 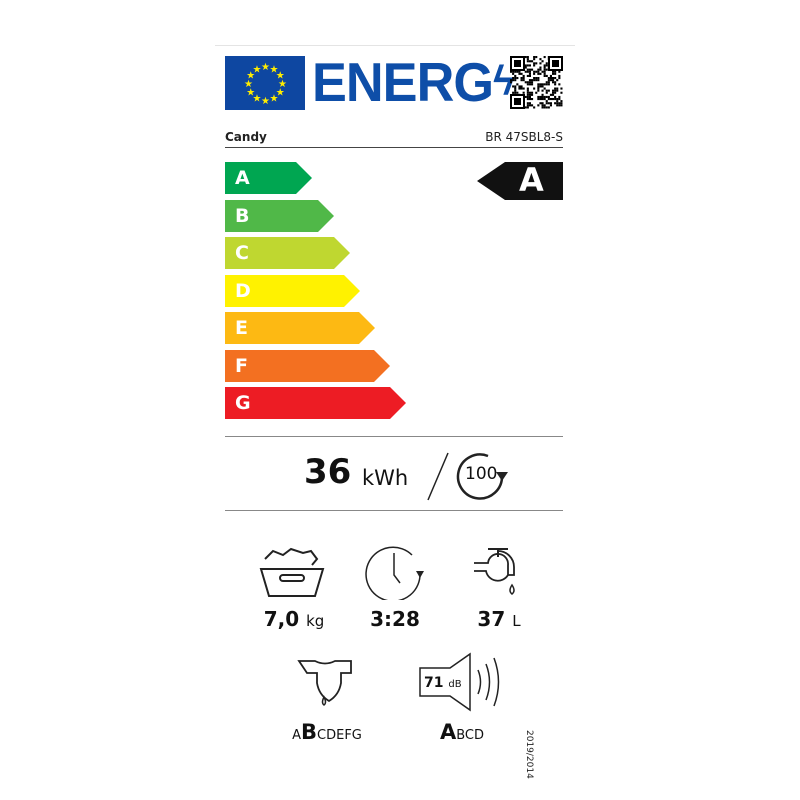 I want to click on energy-class-bar-a: A, so click(x=268, y=178).